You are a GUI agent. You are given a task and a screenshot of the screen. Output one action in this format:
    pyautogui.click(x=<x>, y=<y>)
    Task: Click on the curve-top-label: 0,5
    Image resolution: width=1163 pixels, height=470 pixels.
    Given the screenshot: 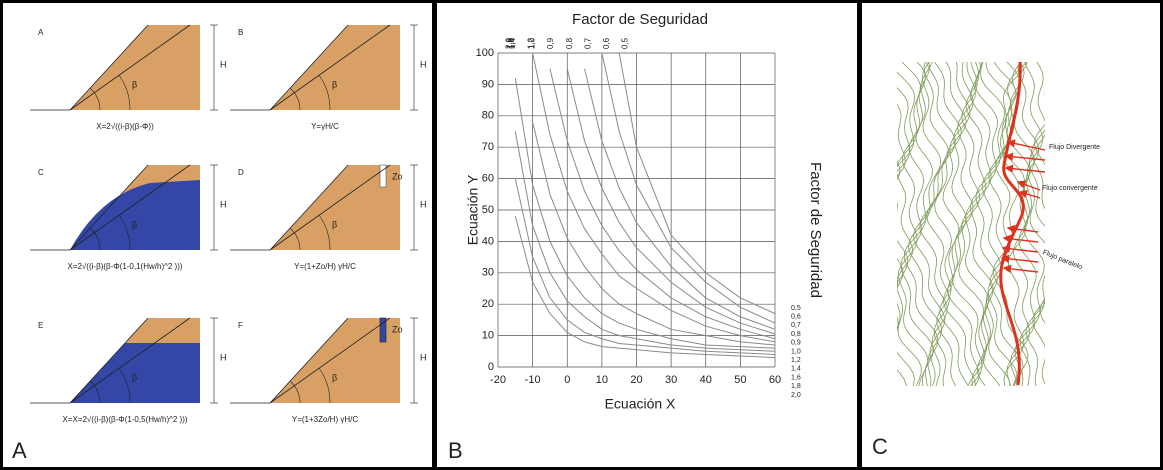 What is the action you would take?
    pyautogui.click(x=624, y=43)
    